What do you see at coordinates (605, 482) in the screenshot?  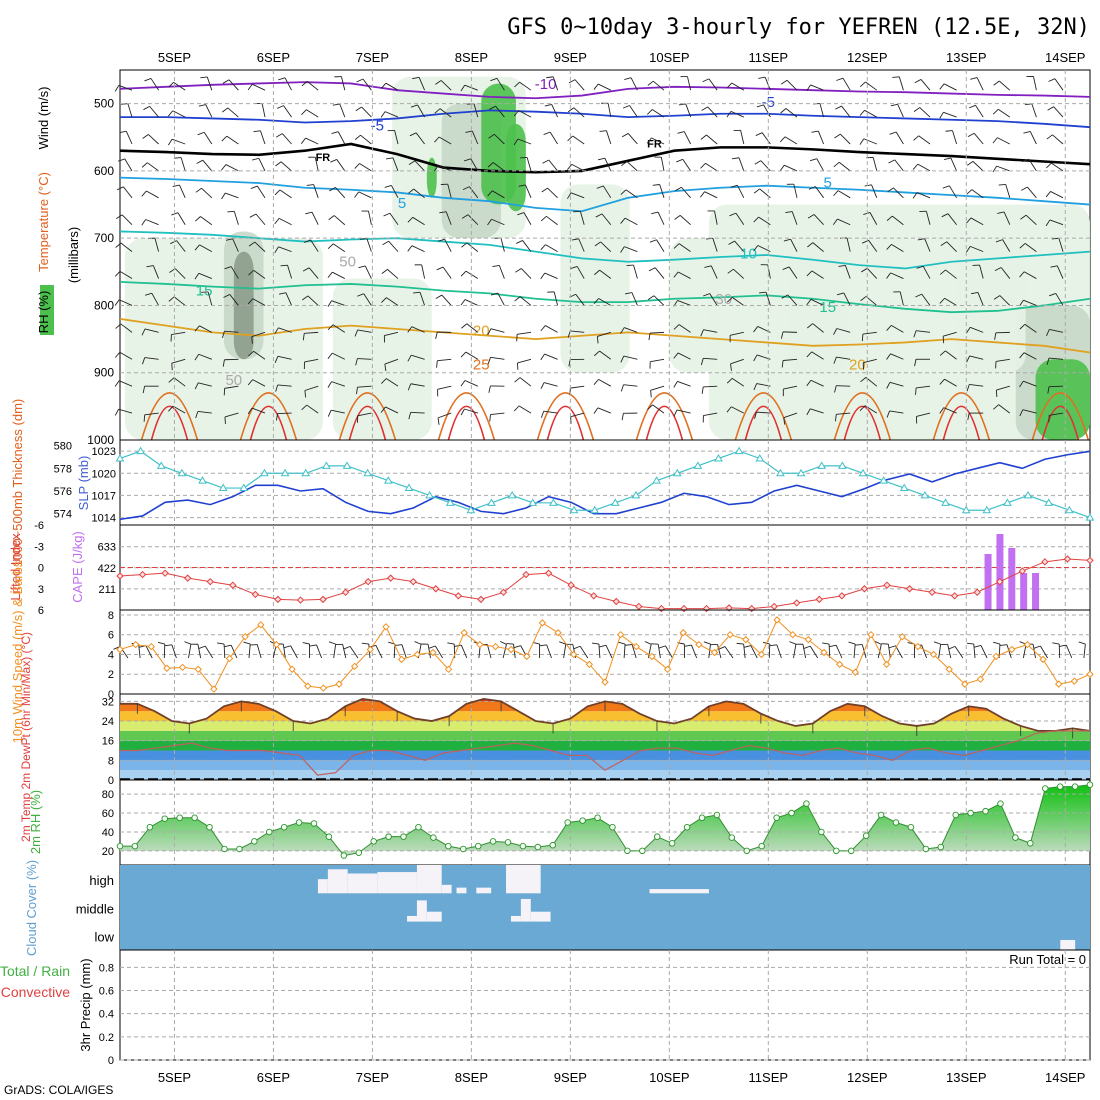 I see `slp-panel-frame` at bounding box center [605, 482].